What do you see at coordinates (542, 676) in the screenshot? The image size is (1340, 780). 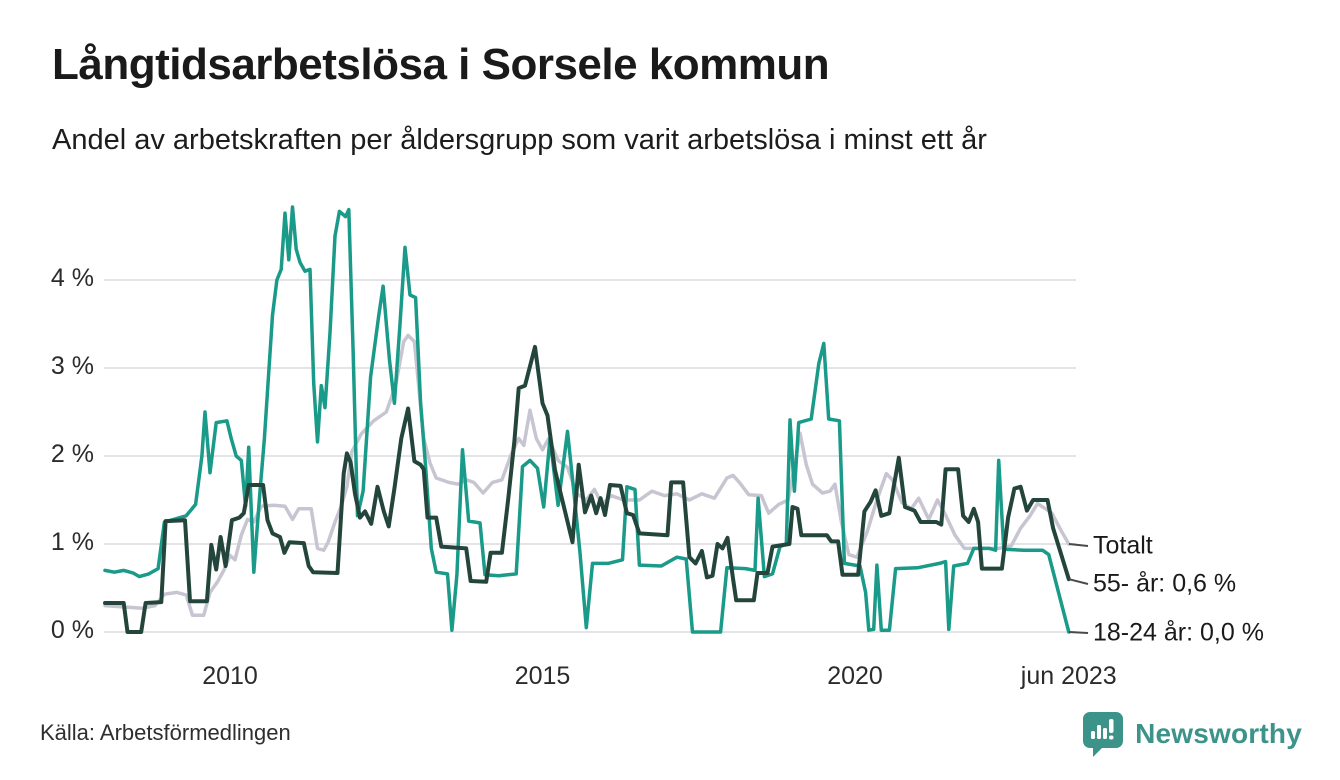 I see `x-tick-label: 2015` at bounding box center [542, 676].